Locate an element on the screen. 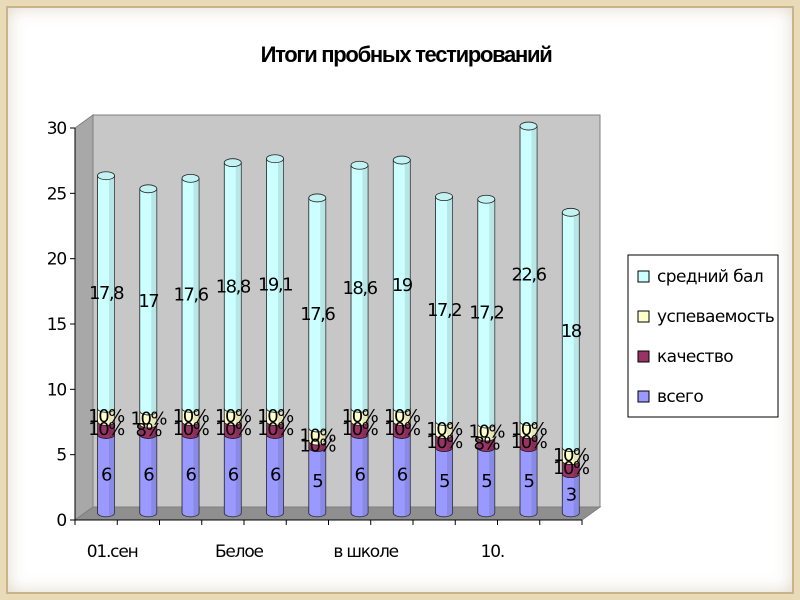  x-tick-label: Белое is located at coordinates (239, 552).